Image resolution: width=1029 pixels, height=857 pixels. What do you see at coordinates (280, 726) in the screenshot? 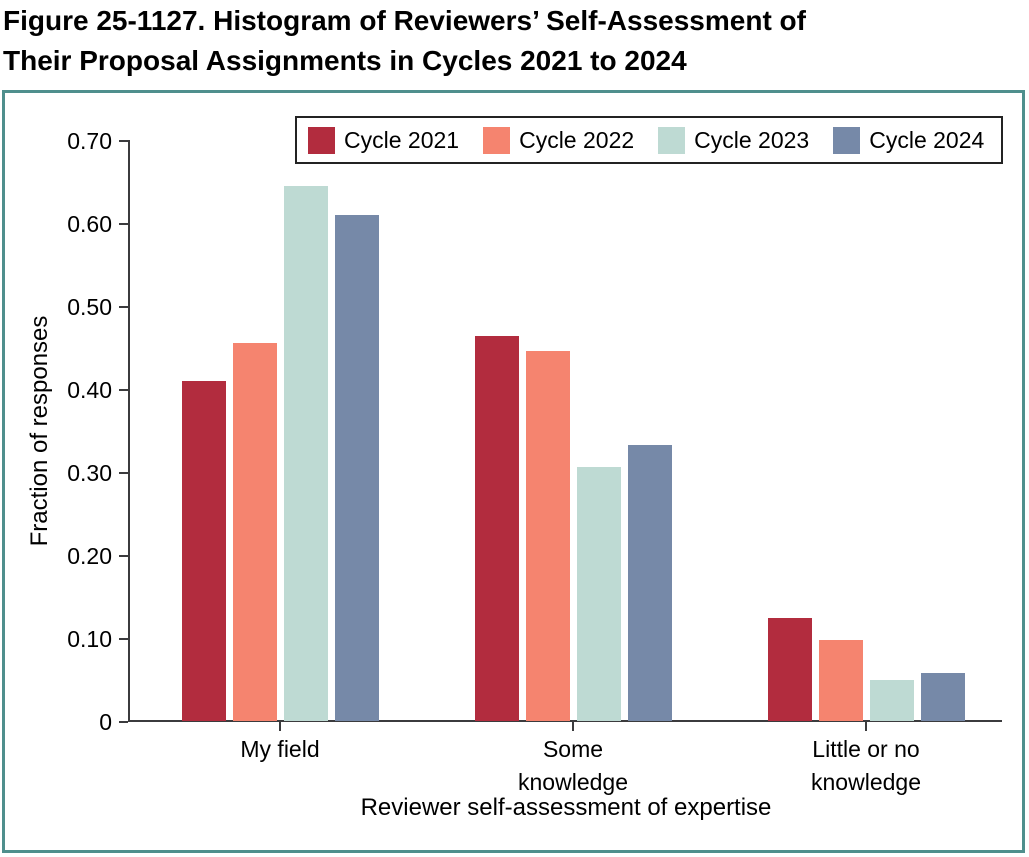
I see `x-tick-my-field` at bounding box center [280, 726].